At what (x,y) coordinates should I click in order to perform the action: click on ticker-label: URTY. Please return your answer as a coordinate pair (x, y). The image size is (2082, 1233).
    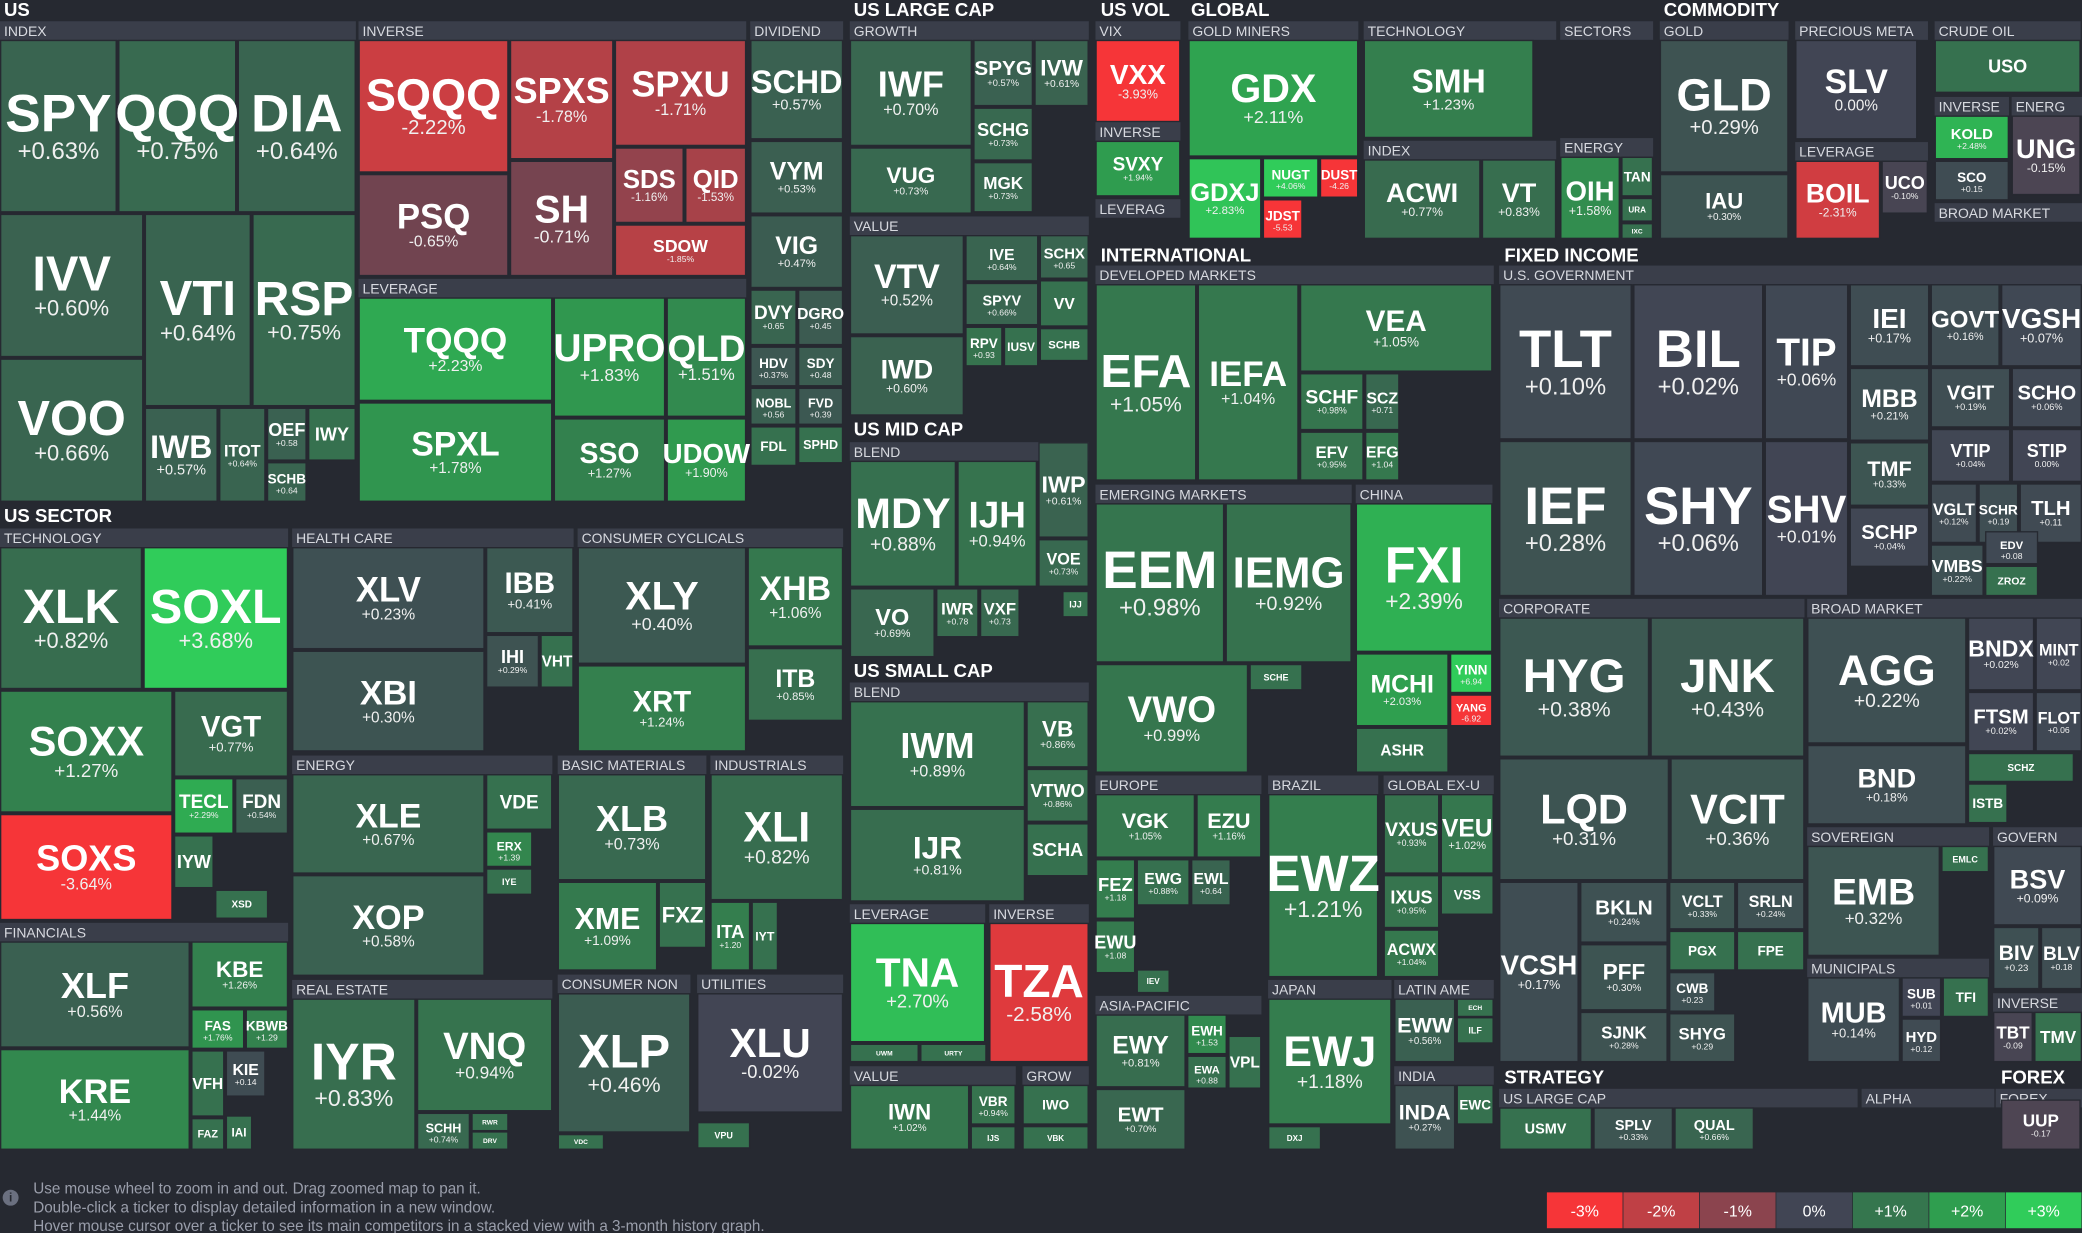
    Looking at the image, I should click on (953, 1053).